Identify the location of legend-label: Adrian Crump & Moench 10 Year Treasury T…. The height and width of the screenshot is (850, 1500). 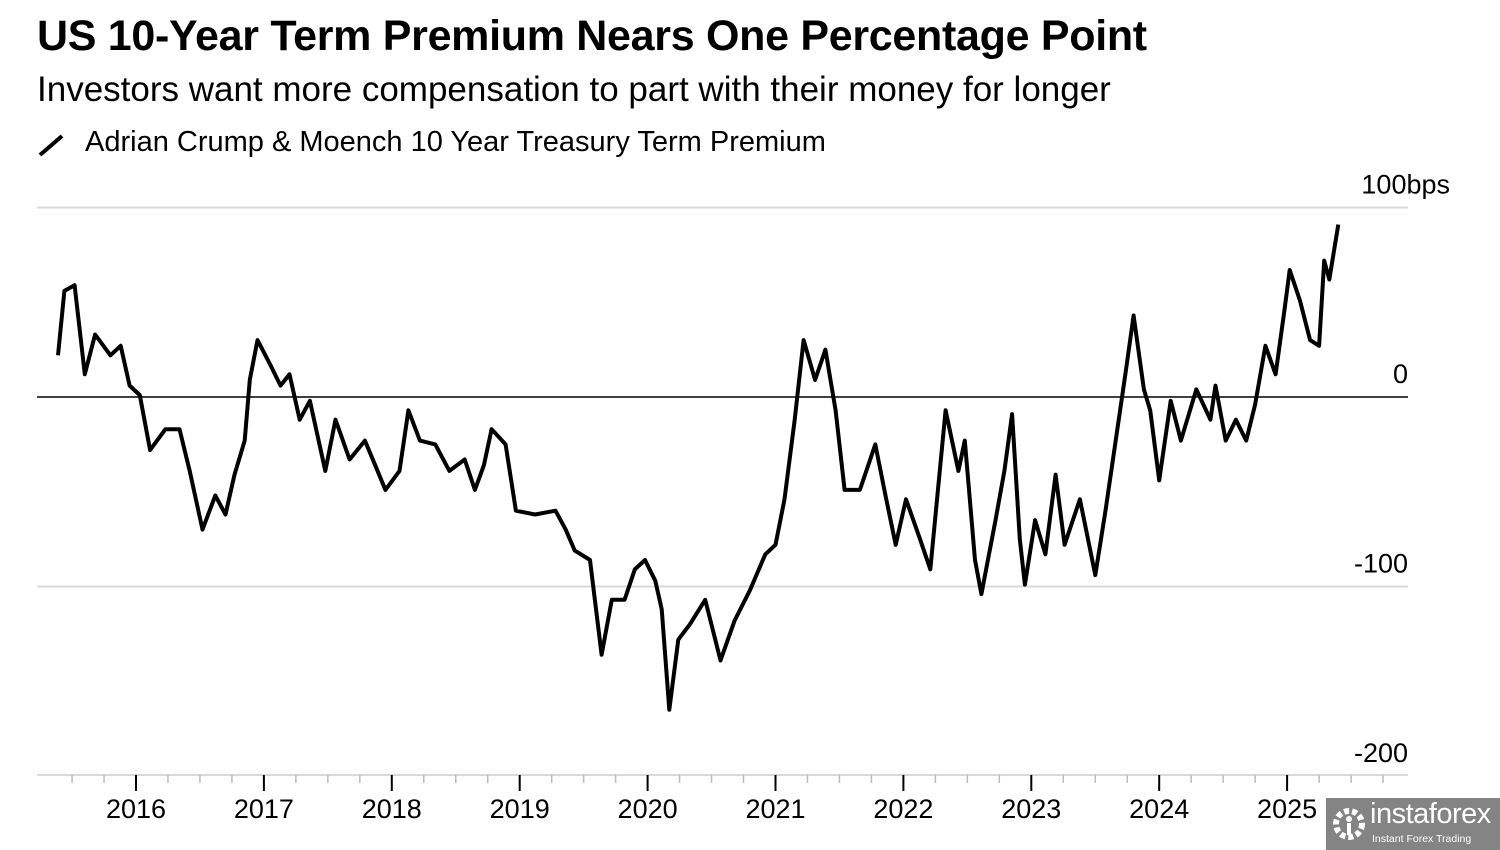
(455, 142).